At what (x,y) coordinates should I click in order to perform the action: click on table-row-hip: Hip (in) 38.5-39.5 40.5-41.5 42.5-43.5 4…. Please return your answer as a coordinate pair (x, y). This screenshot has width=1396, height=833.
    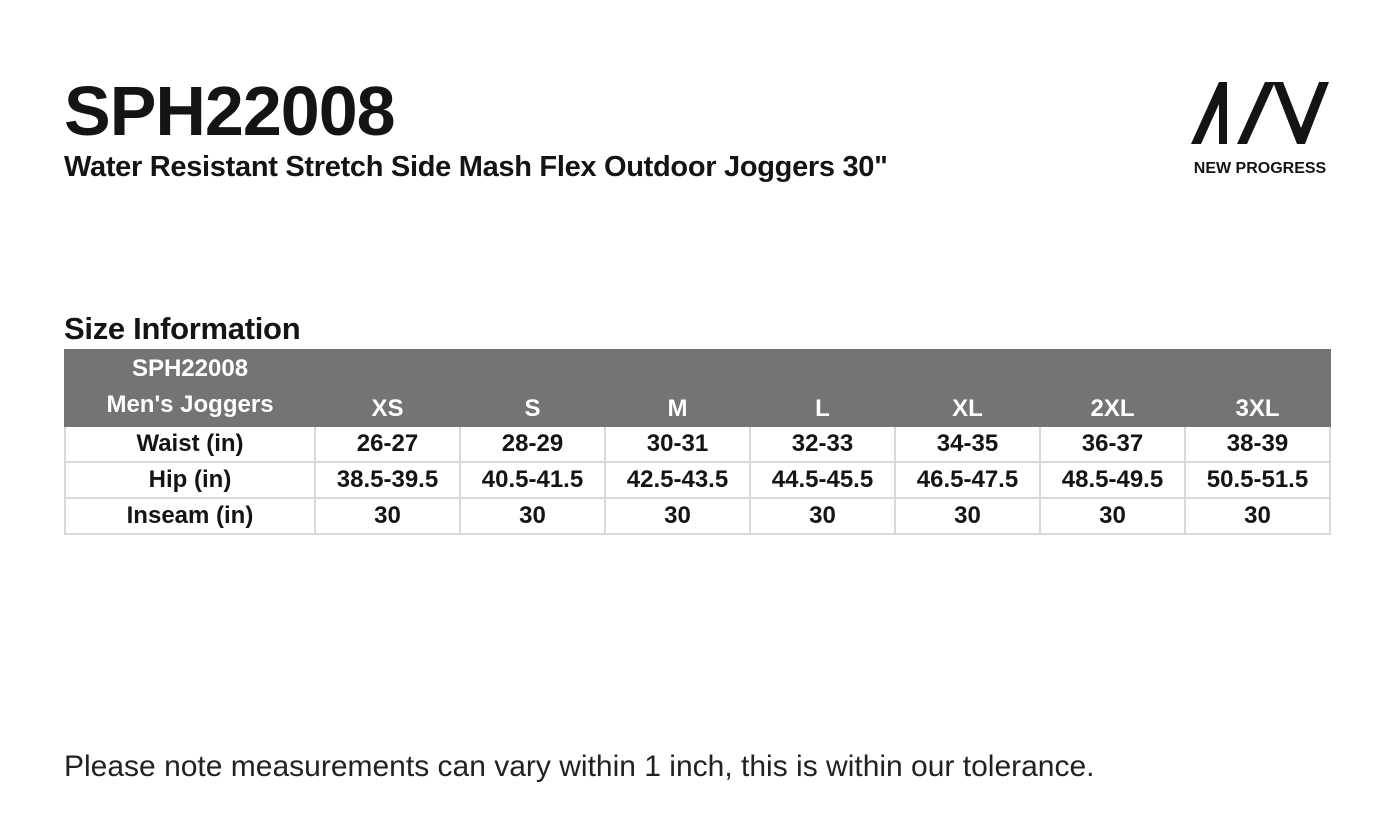
    Looking at the image, I should click on (697, 480).